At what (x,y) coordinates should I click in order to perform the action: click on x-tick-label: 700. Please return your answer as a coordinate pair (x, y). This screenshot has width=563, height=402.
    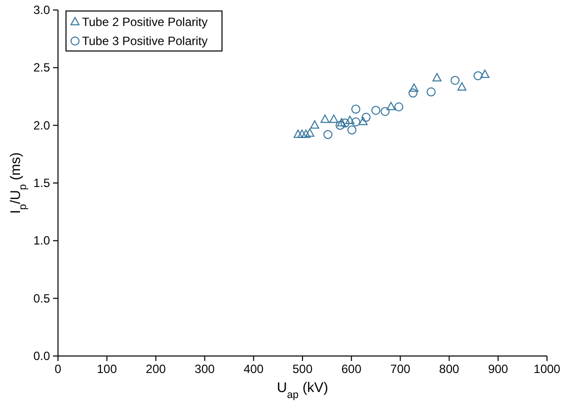
    Looking at the image, I should click on (400, 369).